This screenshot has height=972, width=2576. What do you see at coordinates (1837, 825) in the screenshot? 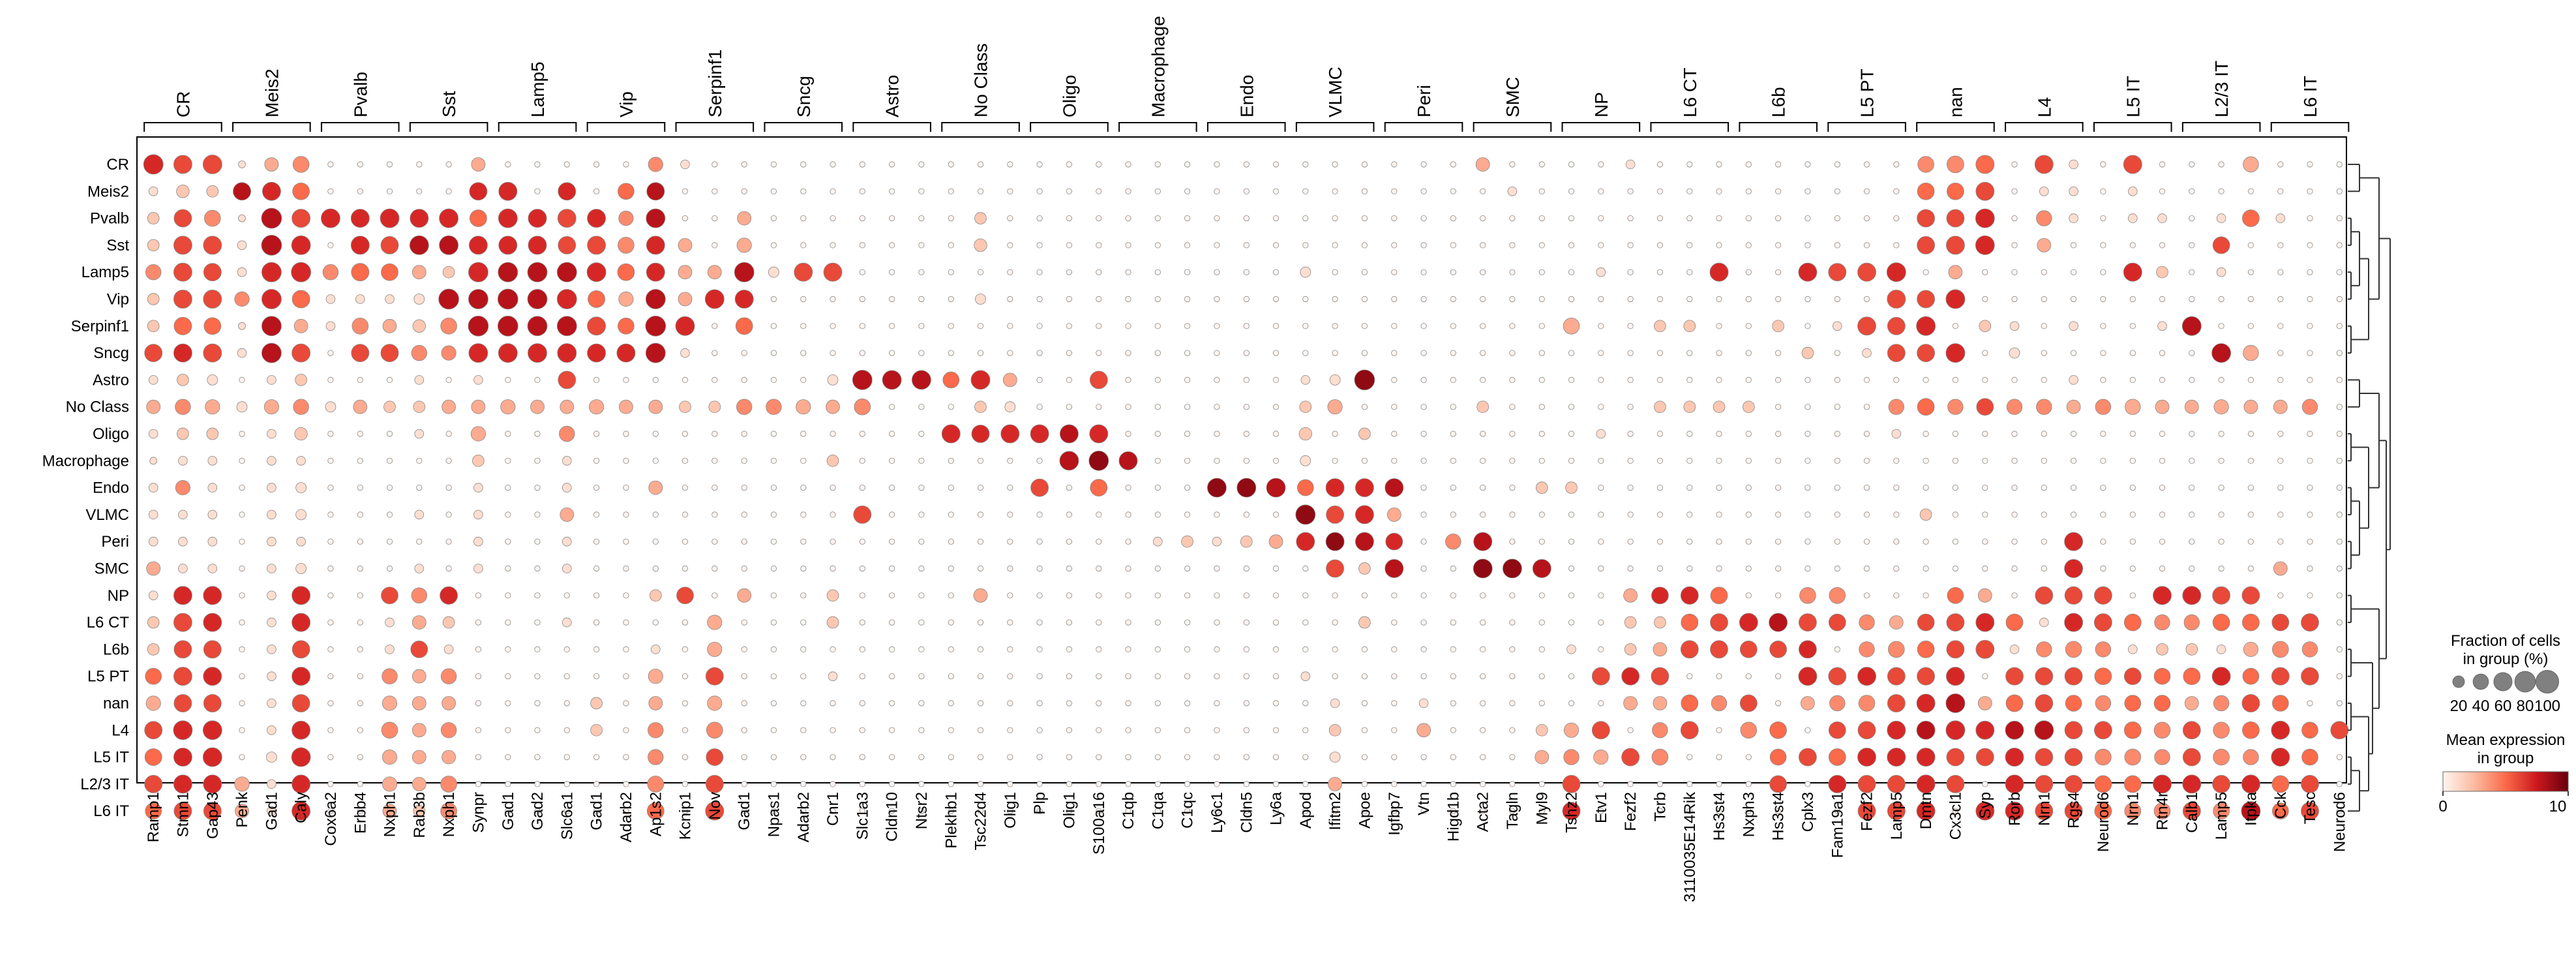
I see `gene-label: Fam19a1` at bounding box center [1837, 825].